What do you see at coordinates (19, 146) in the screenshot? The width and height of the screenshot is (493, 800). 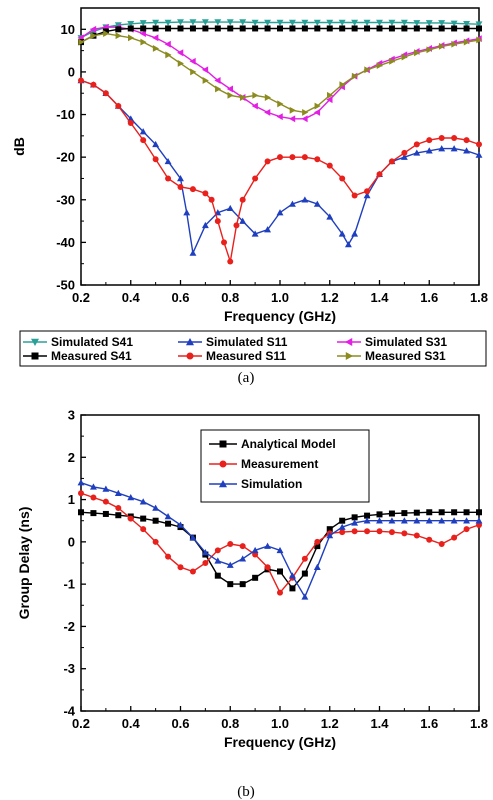 I see `chart-a-y-axis-title: dB` at bounding box center [19, 146].